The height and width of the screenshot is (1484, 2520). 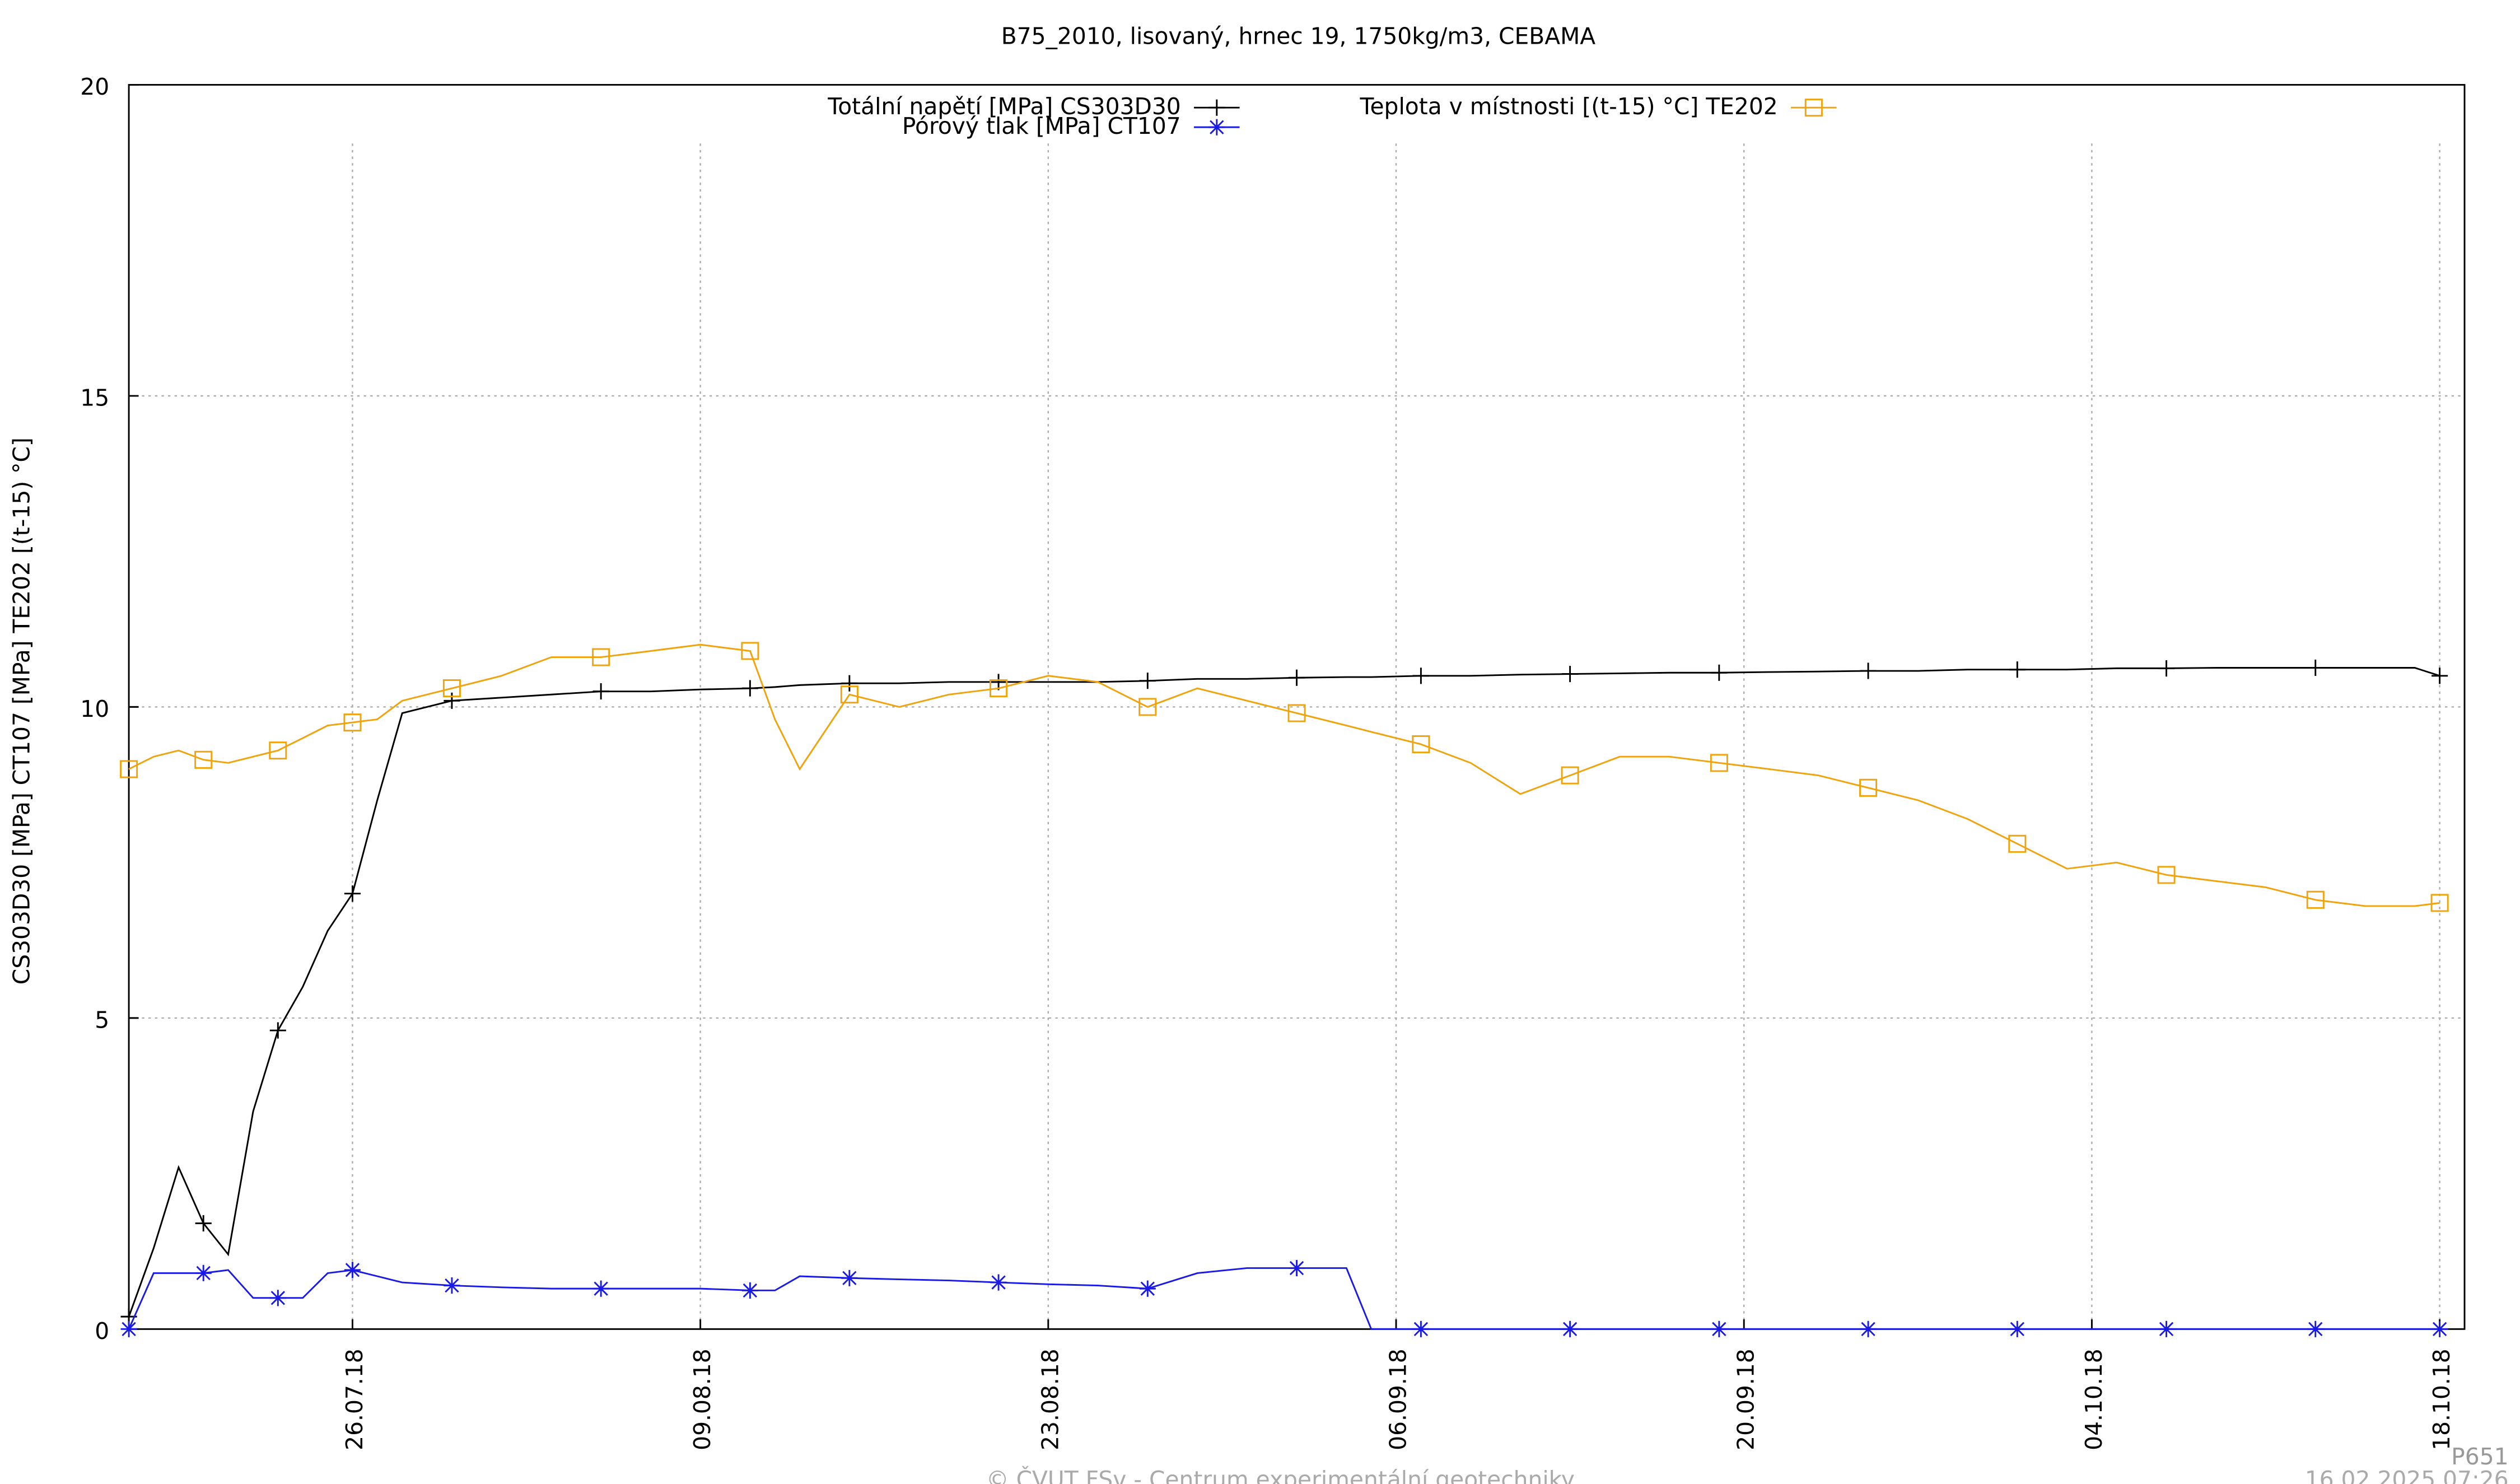 What do you see at coordinates (95, 87) in the screenshot?
I see `y-tick-label: 20` at bounding box center [95, 87].